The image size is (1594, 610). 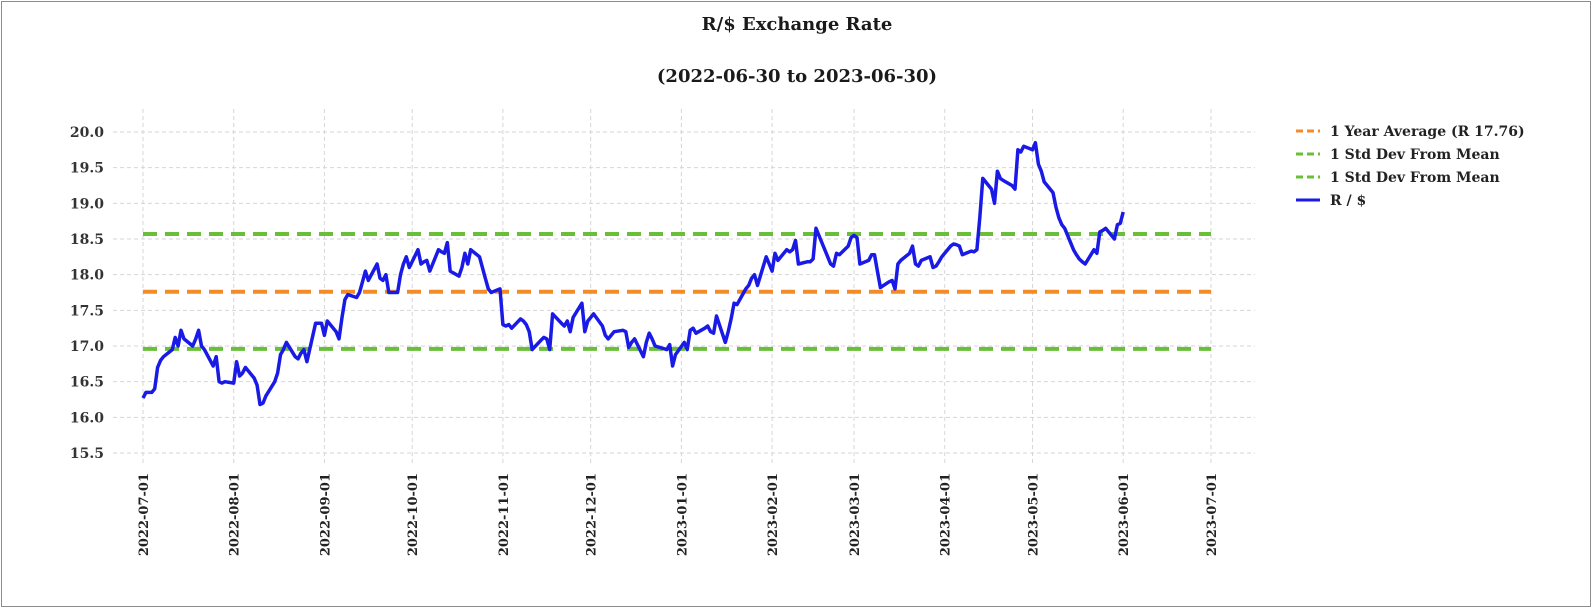 What do you see at coordinates (87, 311) in the screenshot?
I see `y-tick-label: 17.5` at bounding box center [87, 311].